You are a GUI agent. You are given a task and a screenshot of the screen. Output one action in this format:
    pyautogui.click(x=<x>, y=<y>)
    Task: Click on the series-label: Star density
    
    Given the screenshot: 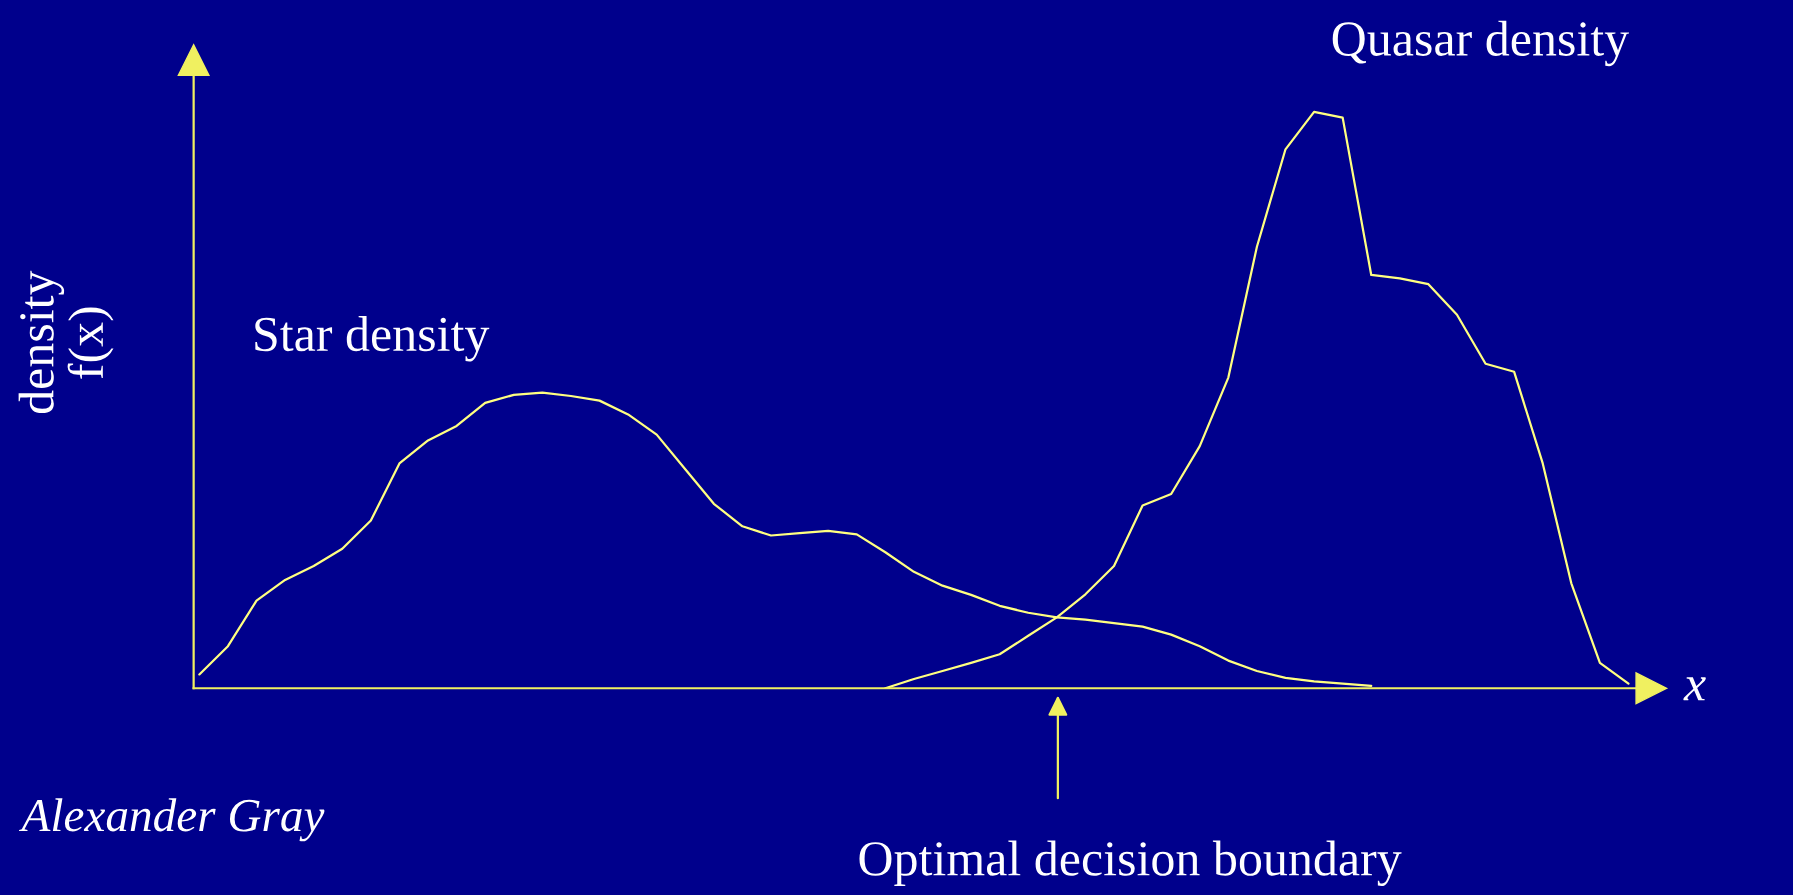 What is the action you would take?
    pyautogui.click(x=372, y=339)
    